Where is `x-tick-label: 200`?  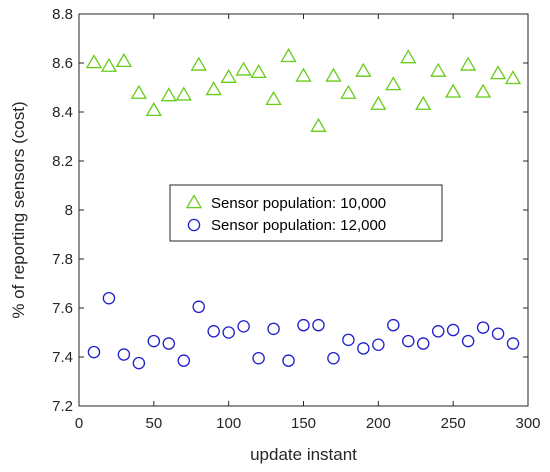 x-tick-label: 200 is located at coordinates (378, 423).